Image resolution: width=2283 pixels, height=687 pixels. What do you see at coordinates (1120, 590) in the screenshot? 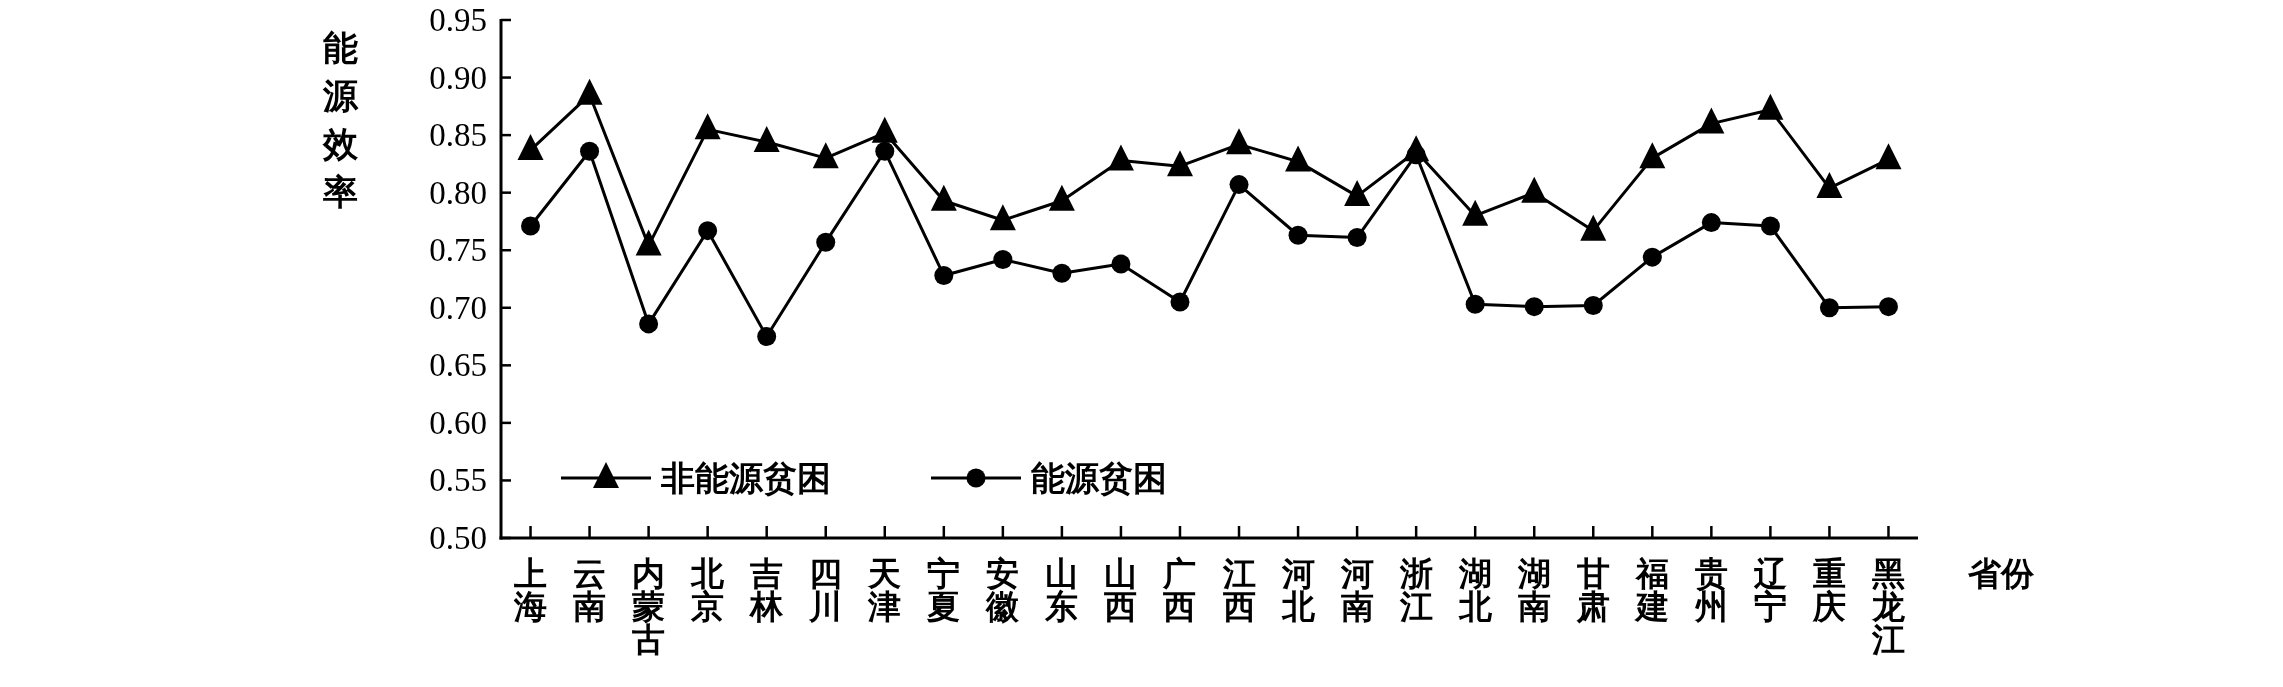
I see `x-tick-label: 山西` at bounding box center [1120, 590].